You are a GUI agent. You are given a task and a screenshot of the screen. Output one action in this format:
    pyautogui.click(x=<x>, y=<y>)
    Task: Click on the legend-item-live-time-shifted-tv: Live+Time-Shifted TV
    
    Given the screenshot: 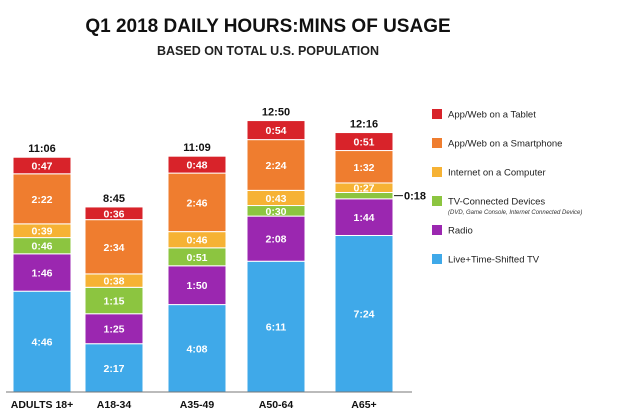 What is the action you would take?
    pyautogui.click(x=486, y=260)
    